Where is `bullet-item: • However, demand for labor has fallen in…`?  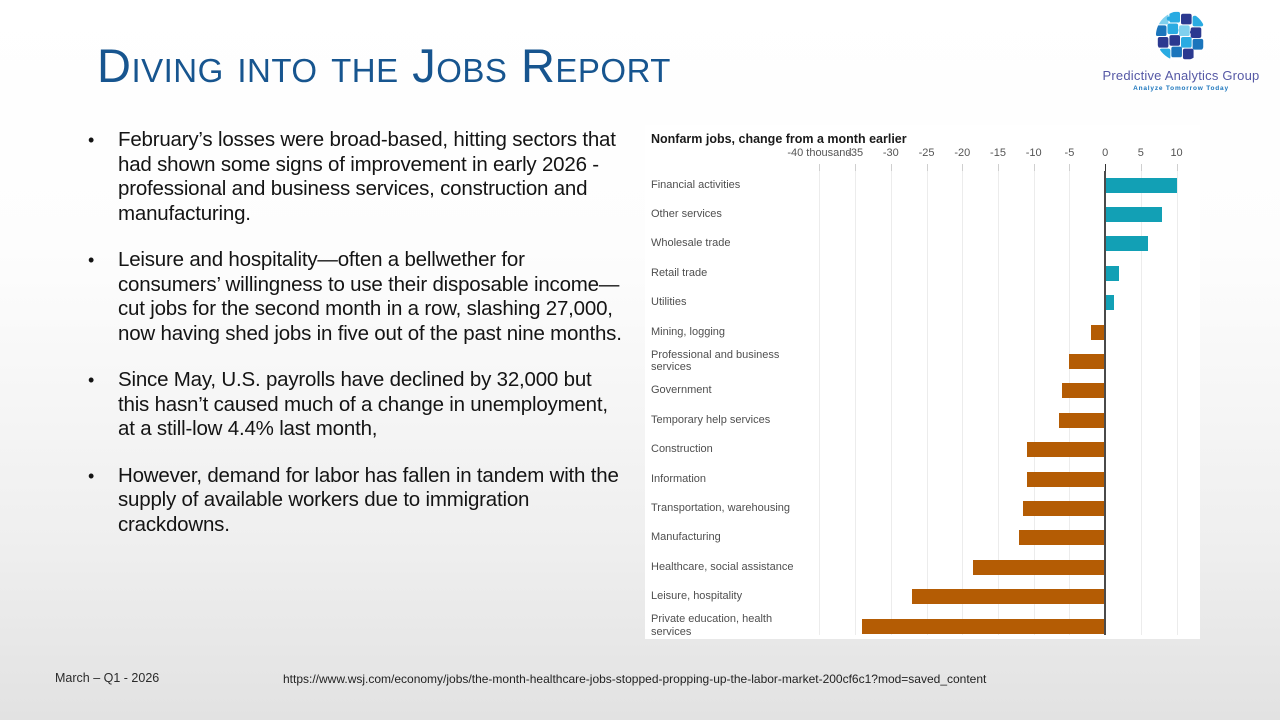
bullet-item: • However, demand for labor has fallen in… is located at coordinates (358, 501).